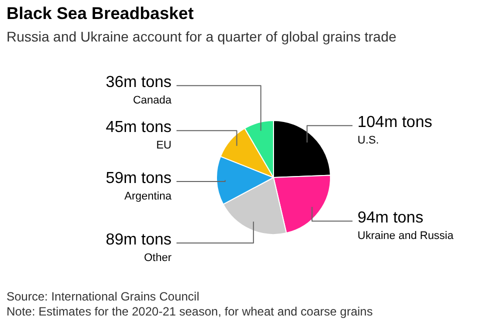  Describe the element at coordinates (395, 123) in the screenshot. I see `data-label: 104m tons` at that location.